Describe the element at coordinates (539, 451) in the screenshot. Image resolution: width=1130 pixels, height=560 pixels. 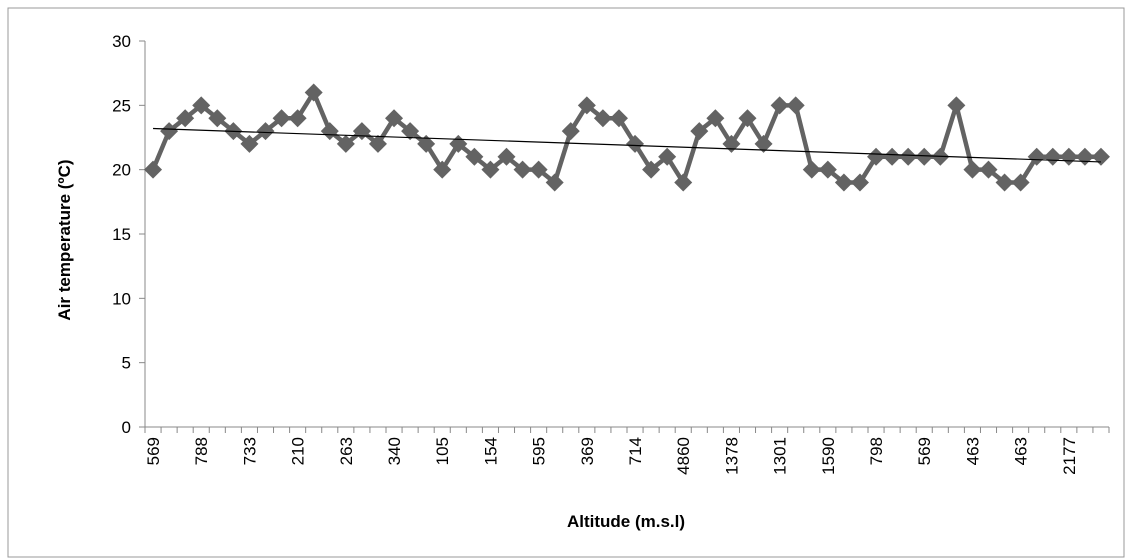
I see `x-tick-label: 595` at that location.